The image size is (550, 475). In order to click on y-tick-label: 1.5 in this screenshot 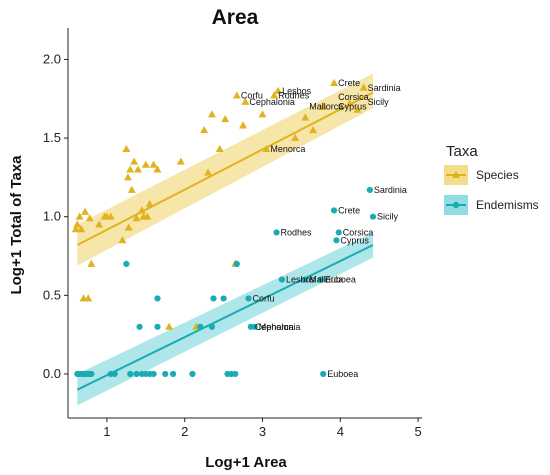, I will do `click(52, 137)`.